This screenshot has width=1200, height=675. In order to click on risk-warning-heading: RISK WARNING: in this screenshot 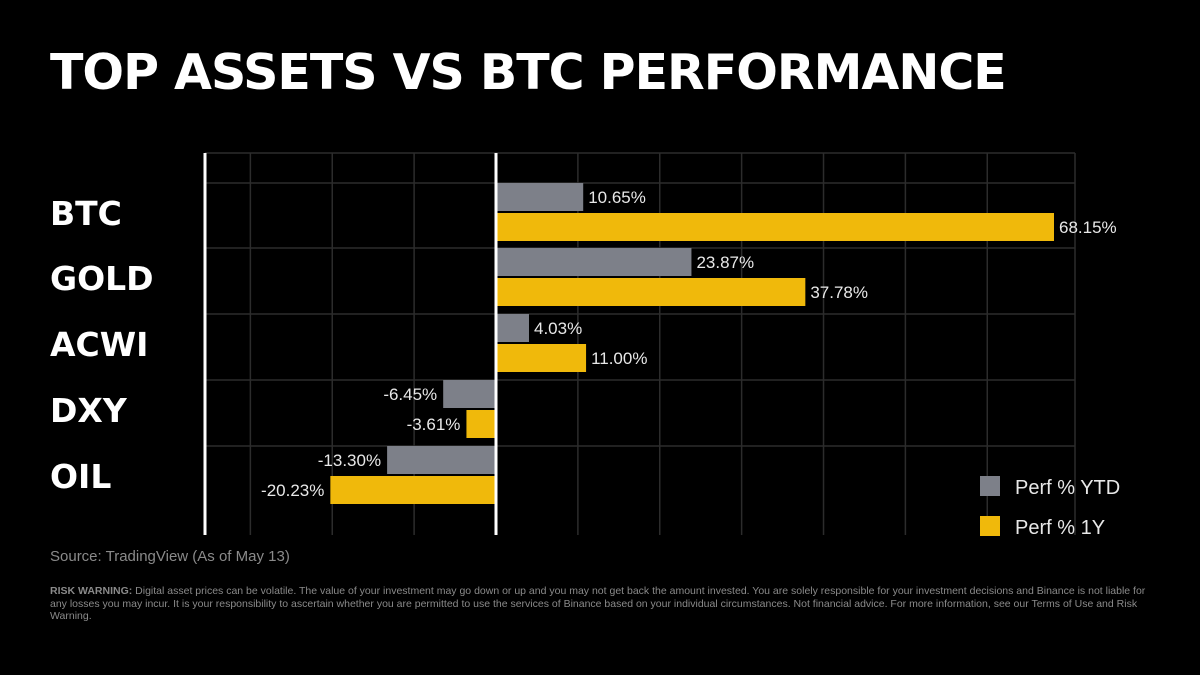, I will do `click(91, 591)`.